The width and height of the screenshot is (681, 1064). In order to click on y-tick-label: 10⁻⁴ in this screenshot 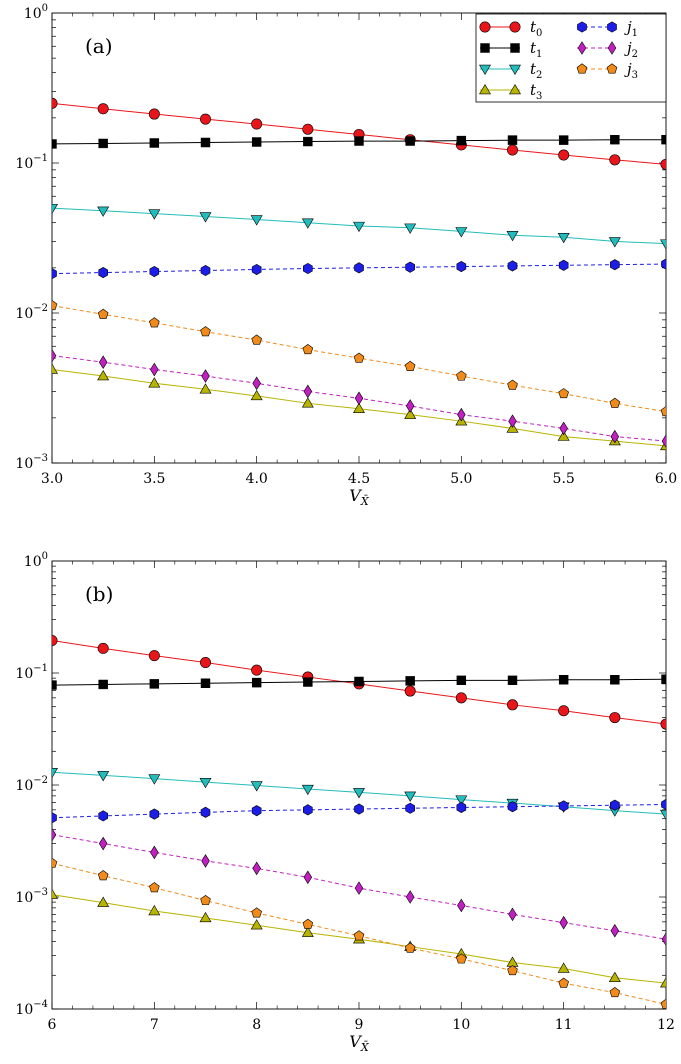, I will do `click(31, 1008)`.